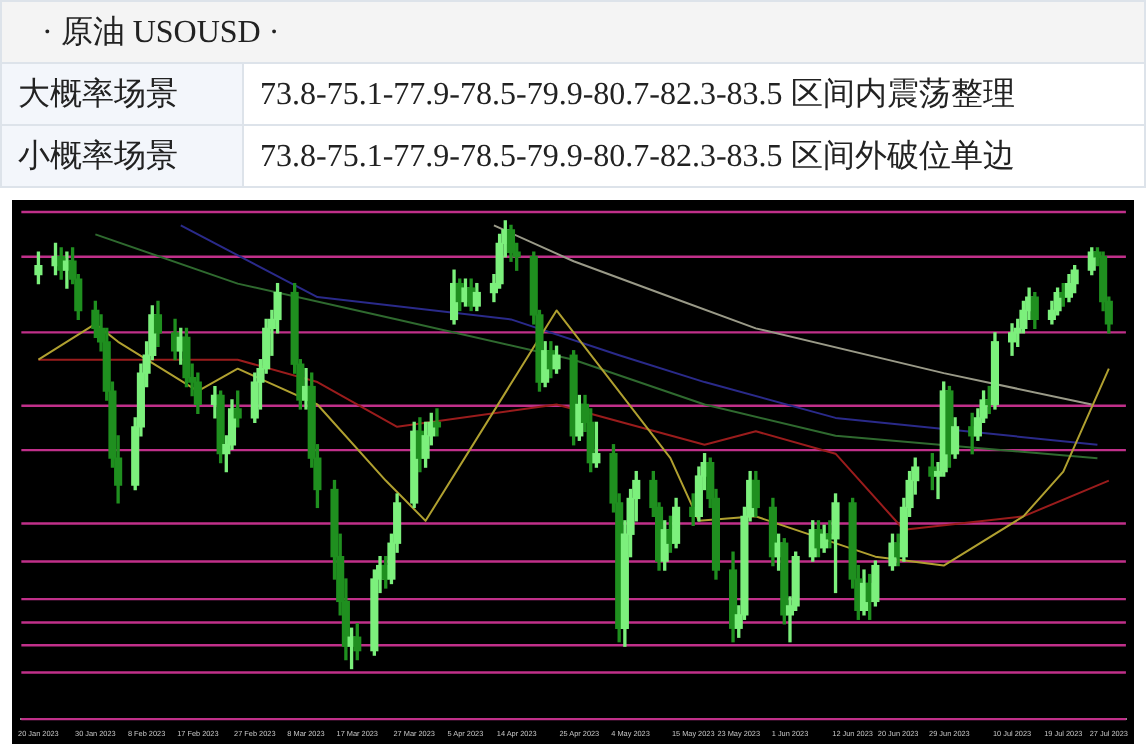  What do you see at coordinates (694, 156) in the screenshot?
I see `text: 73.8-75.1-77.9-78.5-79.9-80.7-82.3-83.5 区间外破位单边` at bounding box center [694, 156].